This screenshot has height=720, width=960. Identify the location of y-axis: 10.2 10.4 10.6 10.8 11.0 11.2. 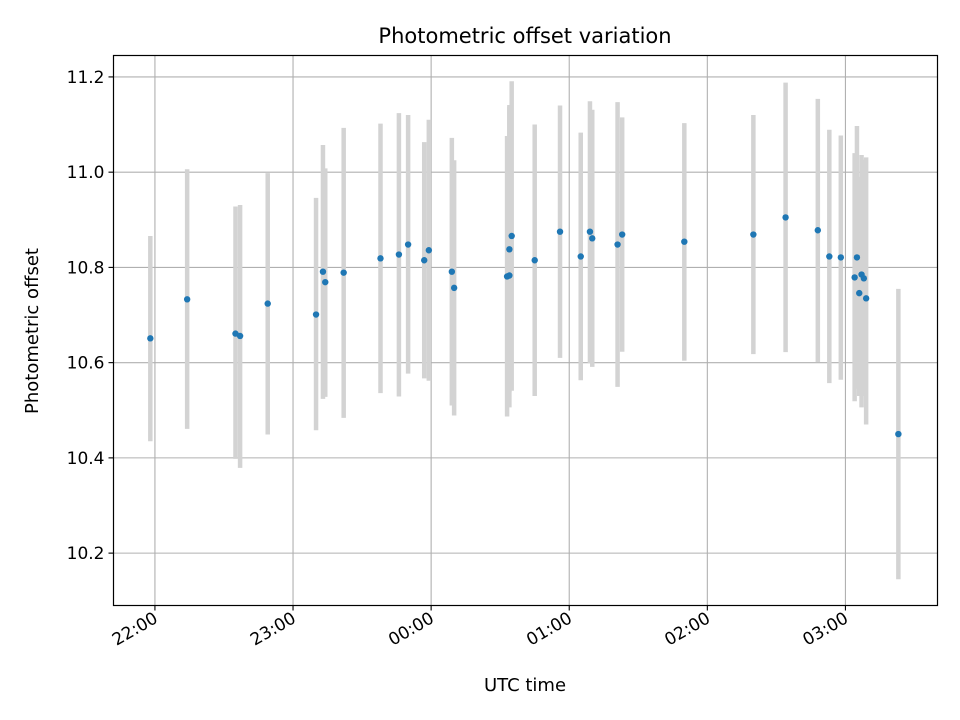
(90, 316).